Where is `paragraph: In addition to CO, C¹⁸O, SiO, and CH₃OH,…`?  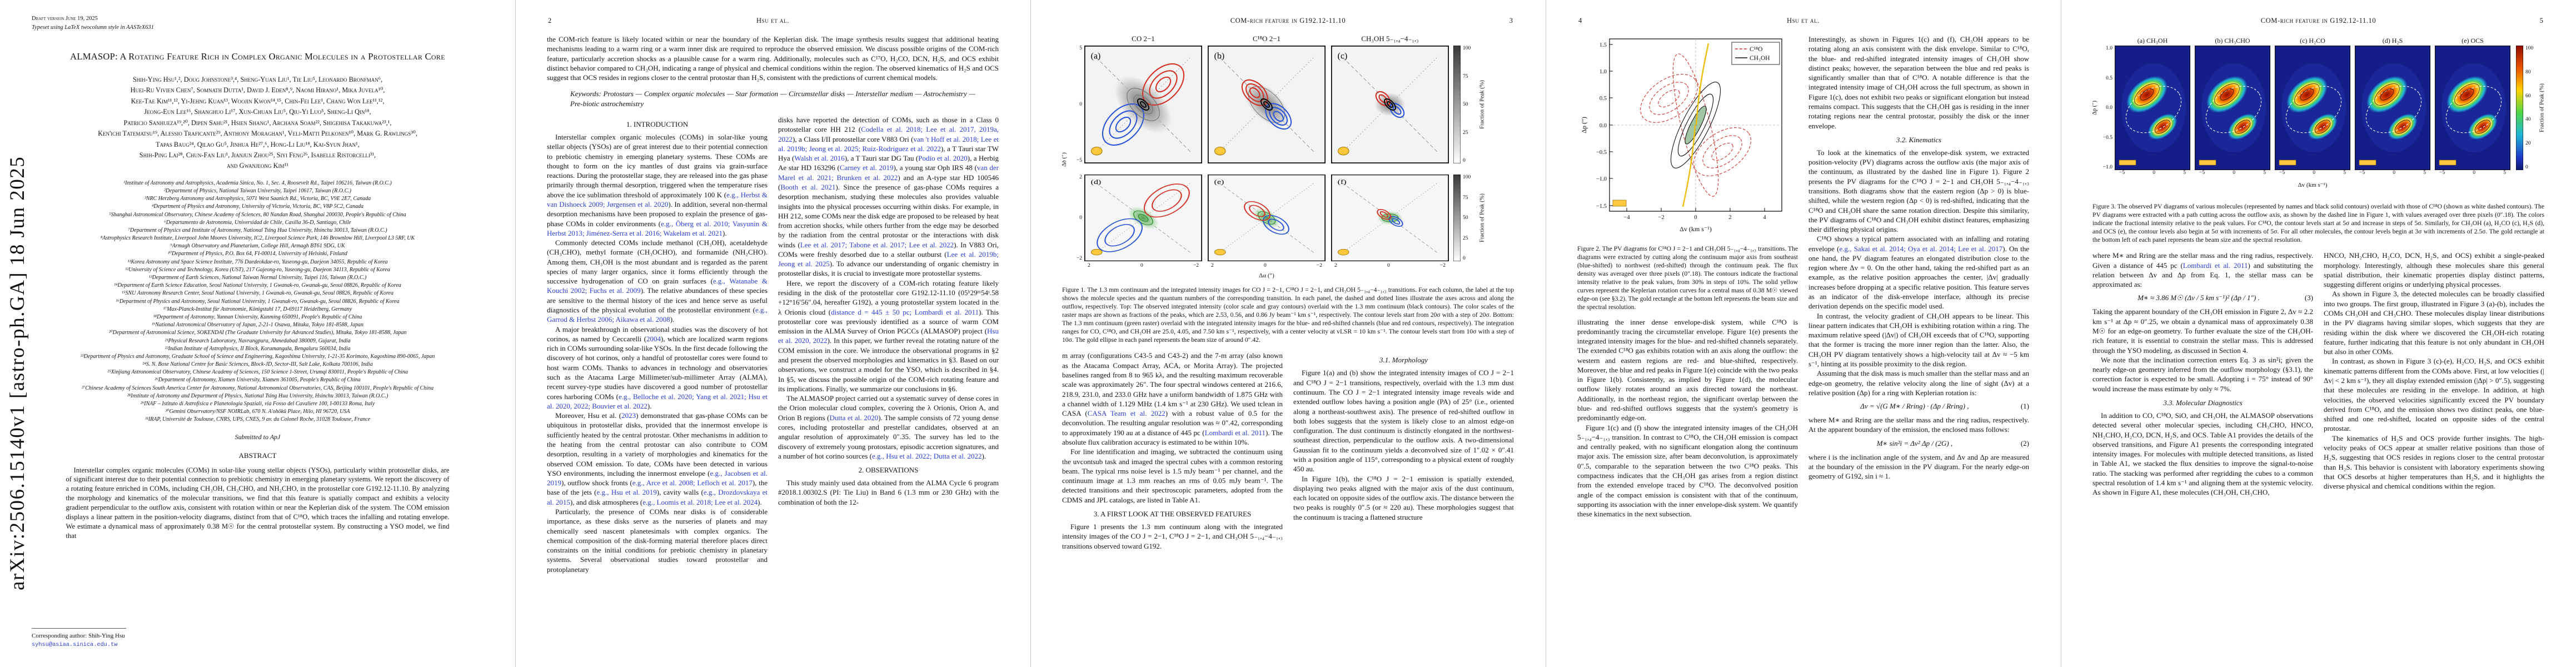 paragraph: In addition to CO, C¹⁸O, SiO, and CH₃OH,… is located at coordinates (2202, 454).